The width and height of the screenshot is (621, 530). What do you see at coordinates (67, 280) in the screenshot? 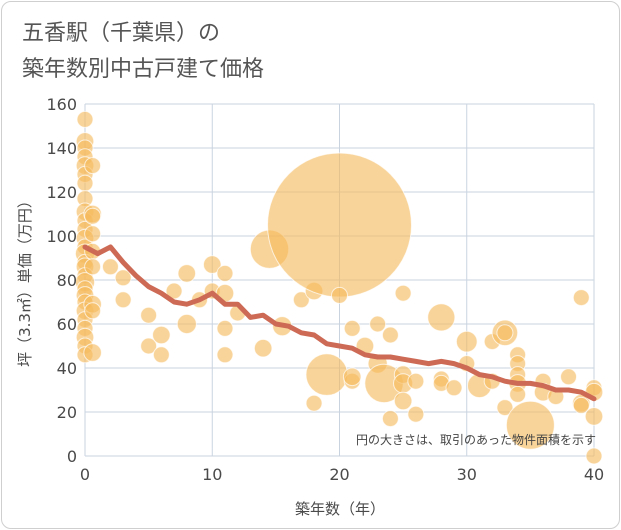
I see `y-tick-label-4: 80` at bounding box center [67, 280].